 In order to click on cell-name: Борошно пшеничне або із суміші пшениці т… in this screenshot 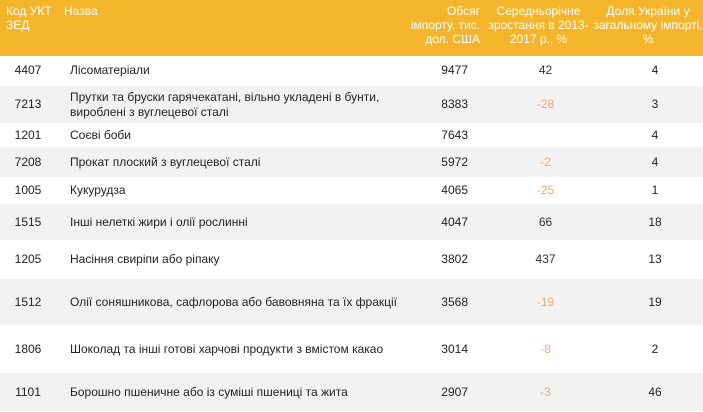, I will do `click(209, 391)`.